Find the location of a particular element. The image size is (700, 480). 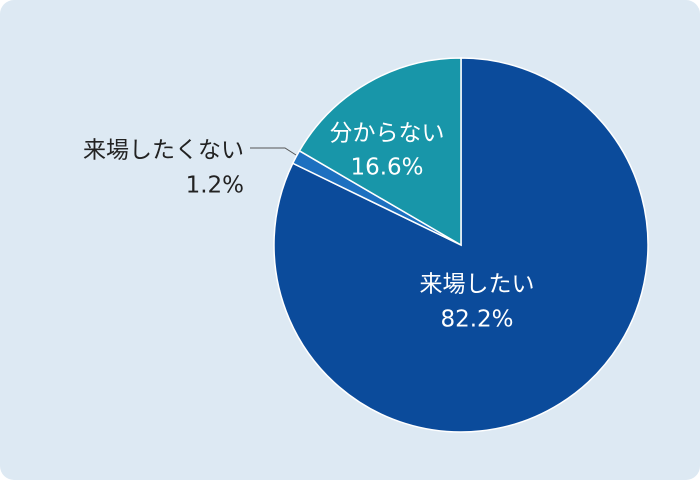

pie-slice is located at coordinates (380, 152).